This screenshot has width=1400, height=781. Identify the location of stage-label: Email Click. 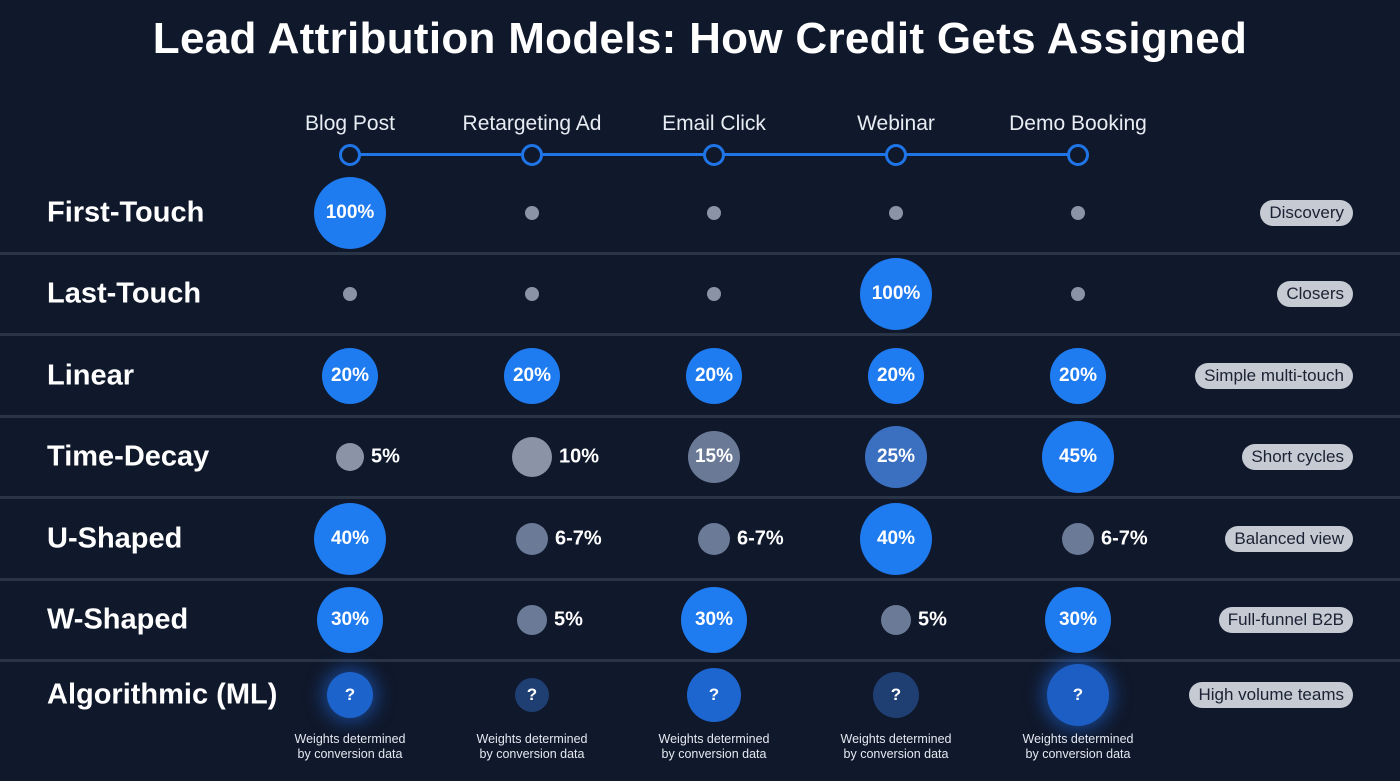
(714, 123).